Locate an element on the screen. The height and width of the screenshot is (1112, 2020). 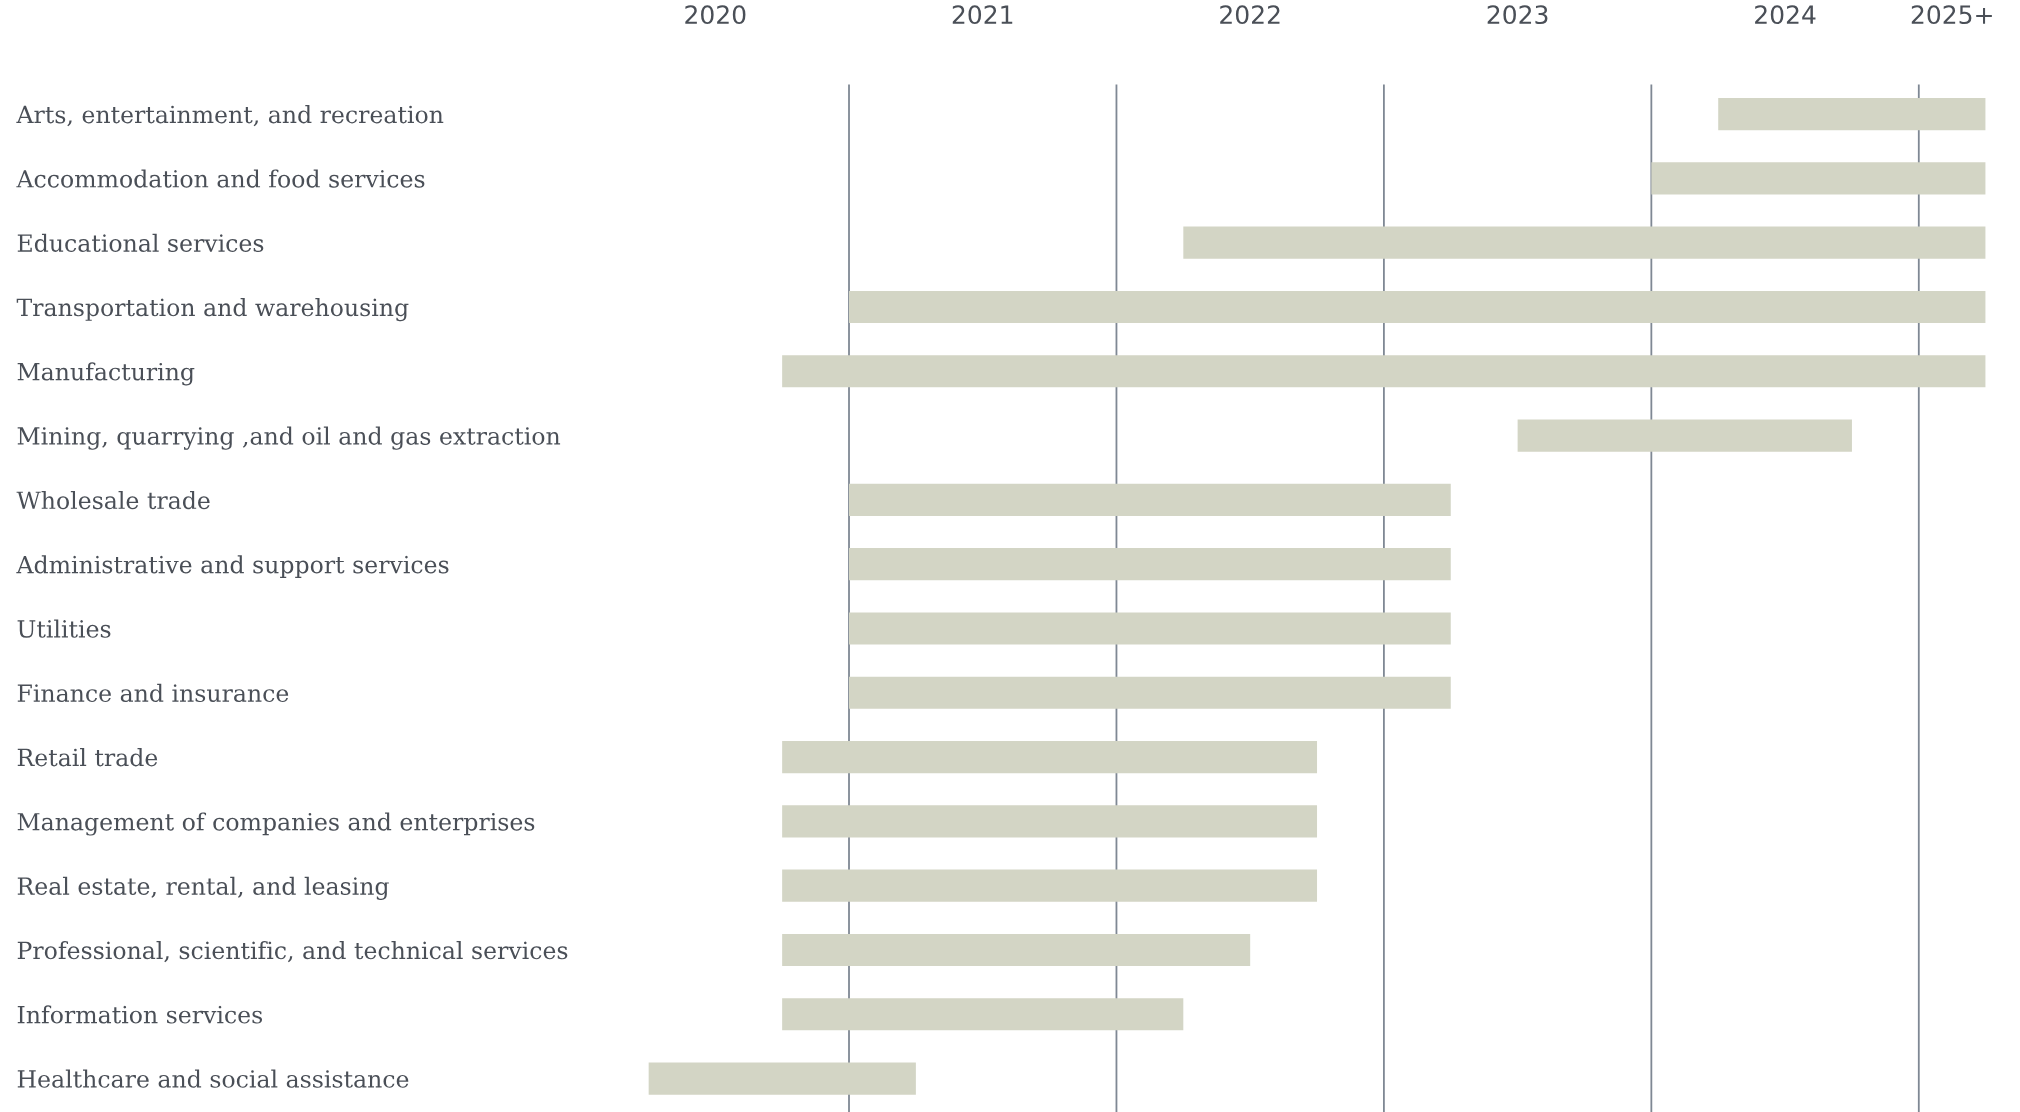
y-tick-label: Mining, quarrying ,and oil and gas extraction is located at coordinates (289, 438).